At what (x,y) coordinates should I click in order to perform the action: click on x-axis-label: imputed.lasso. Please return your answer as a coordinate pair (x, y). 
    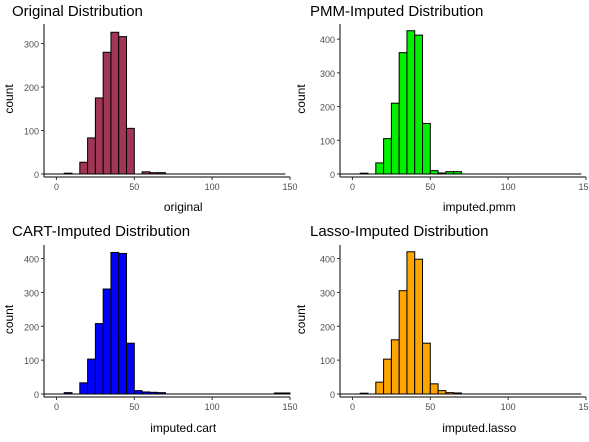
    Looking at the image, I should click on (479, 428).